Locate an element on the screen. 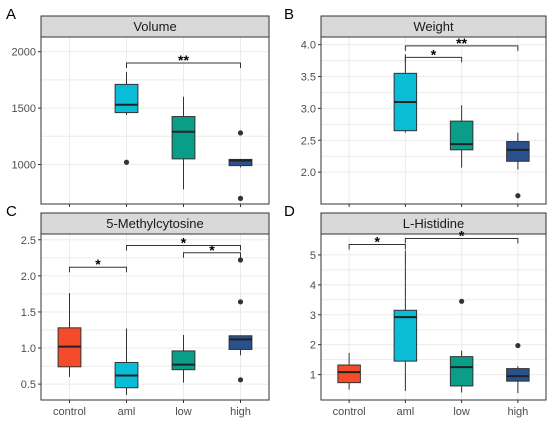  panel-title: 5-Methylcytosine is located at coordinates (155, 223).